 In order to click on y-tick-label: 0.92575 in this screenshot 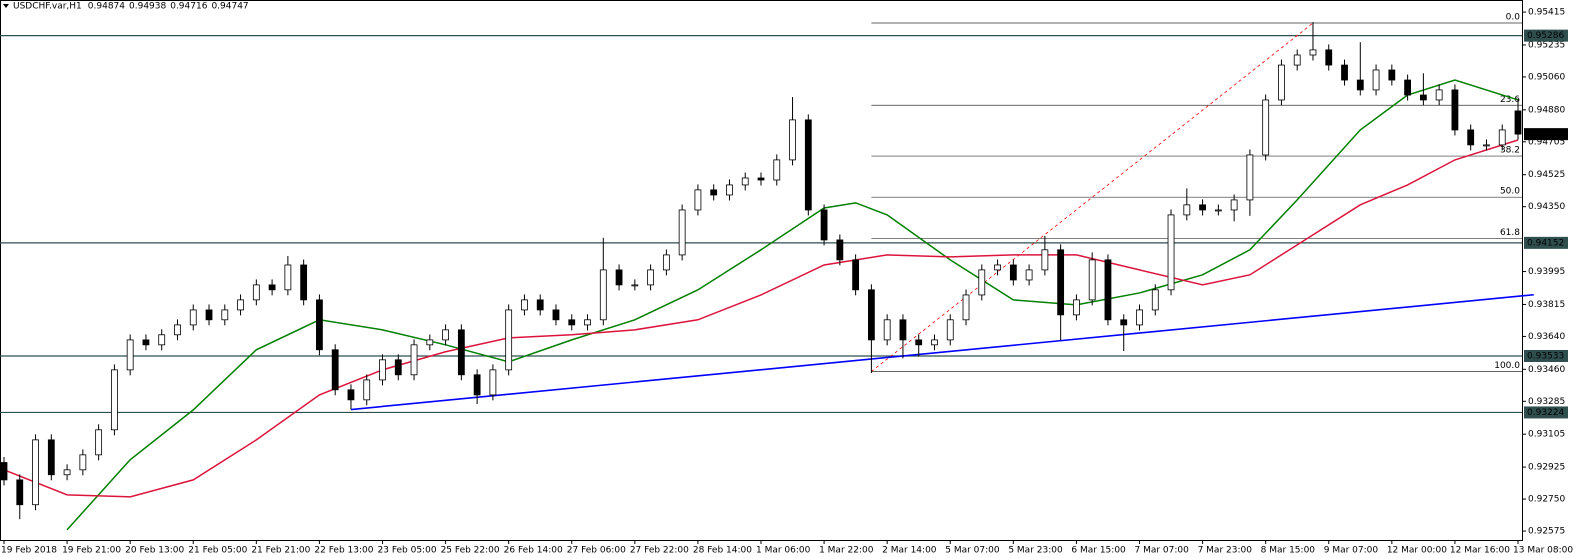, I will do `click(1546, 532)`.